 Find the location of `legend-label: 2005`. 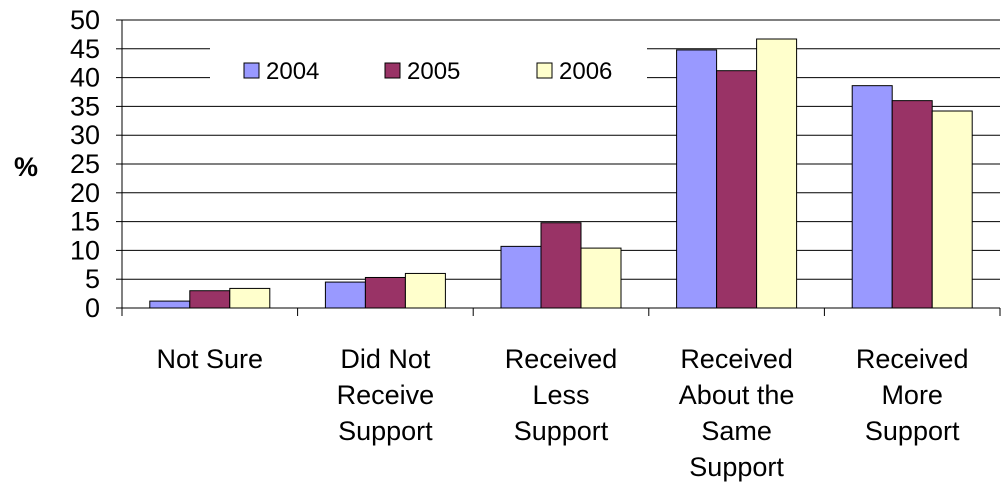

legend-label: 2005 is located at coordinates (433, 71).